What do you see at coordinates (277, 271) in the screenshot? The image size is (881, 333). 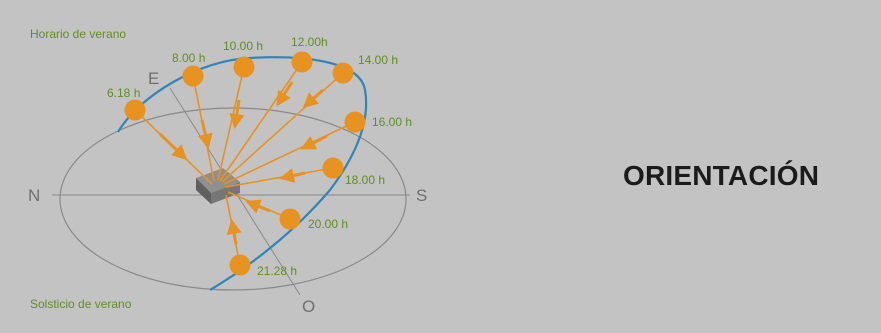 I see `sun-label-21-28: 21.28 h` at bounding box center [277, 271].